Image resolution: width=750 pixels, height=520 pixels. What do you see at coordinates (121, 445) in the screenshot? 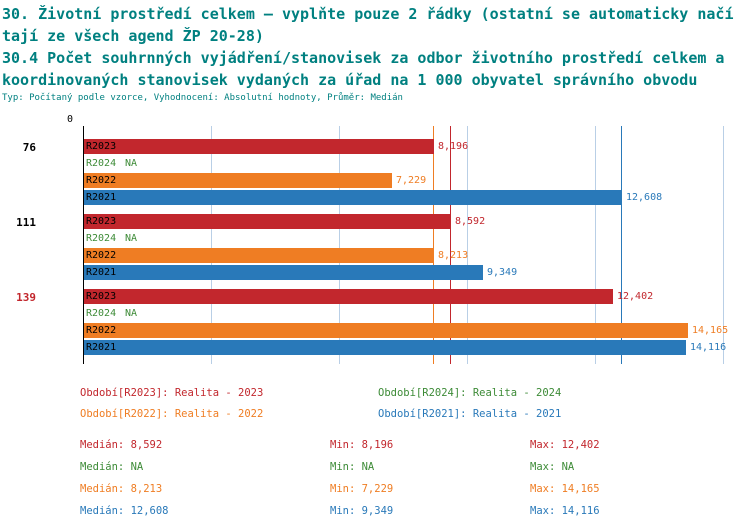
I see `stat-median-r2023: Medián: 8,592` at bounding box center [121, 445].